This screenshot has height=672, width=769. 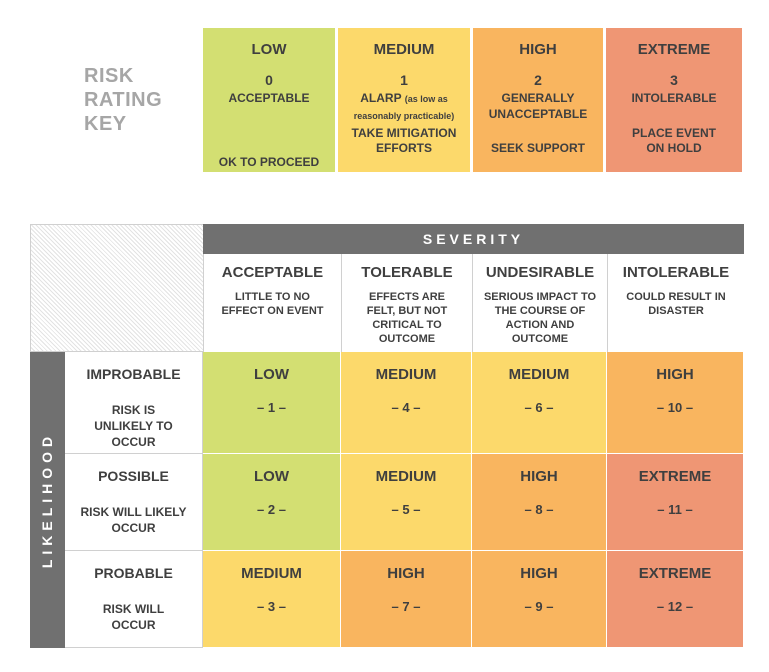 I want to click on risk-cell-1-2: MEDIUM – 4 –, so click(x=406, y=403).